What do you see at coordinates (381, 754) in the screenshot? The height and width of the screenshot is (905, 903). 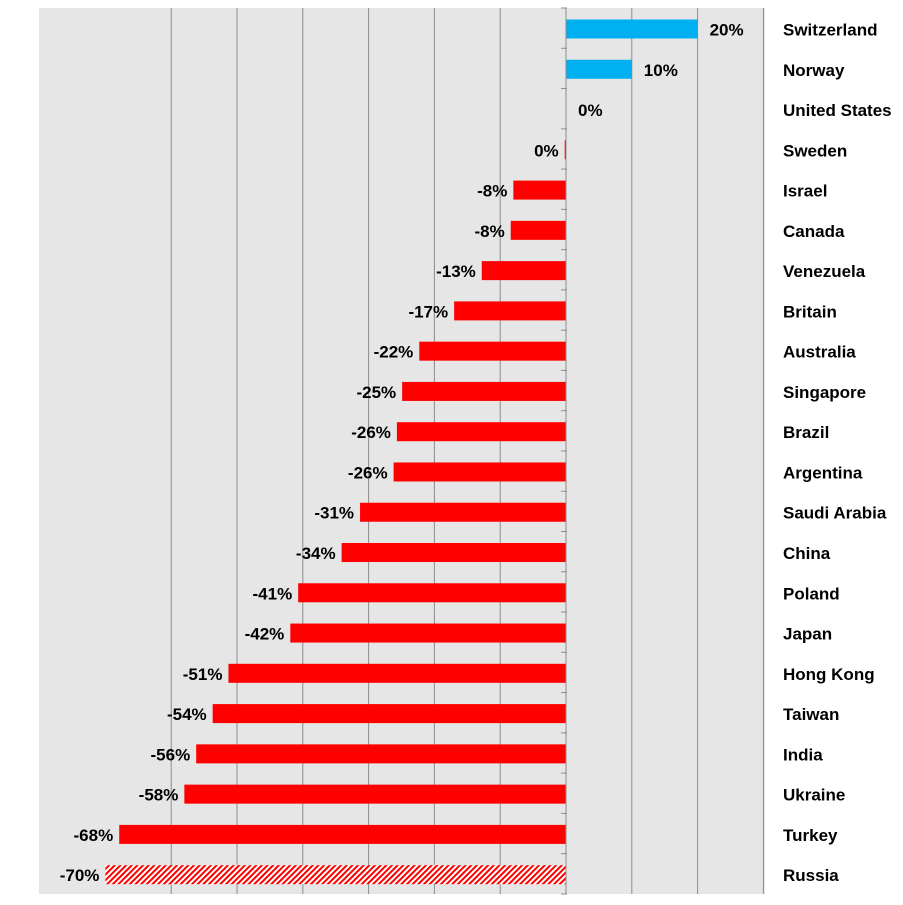 I see `bar-india` at bounding box center [381, 754].